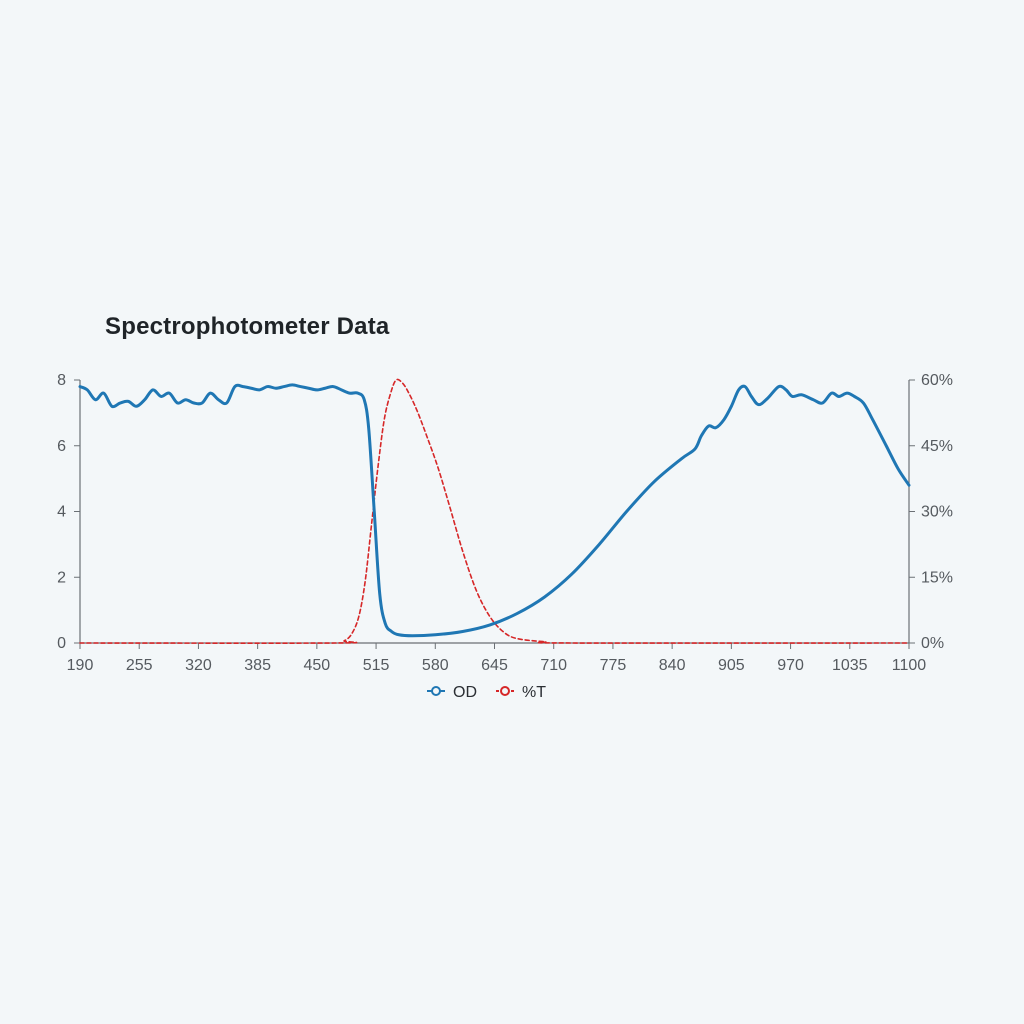 Image resolution: width=1024 pixels, height=1024 pixels. Describe the element at coordinates (937, 446) in the screenshot. I see `y2-tick-label: 45%` at that location.